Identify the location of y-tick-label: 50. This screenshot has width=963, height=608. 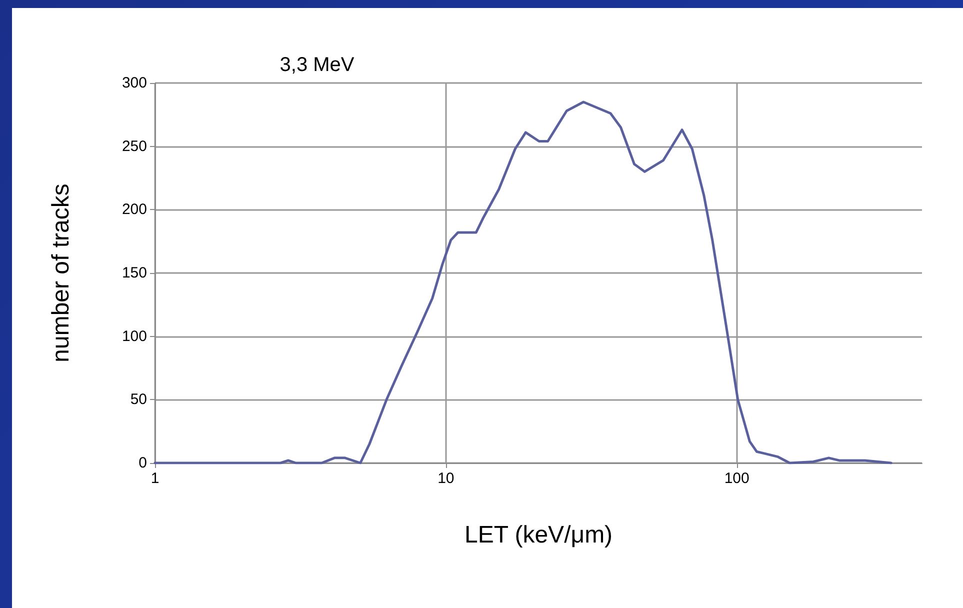
(138, 399).